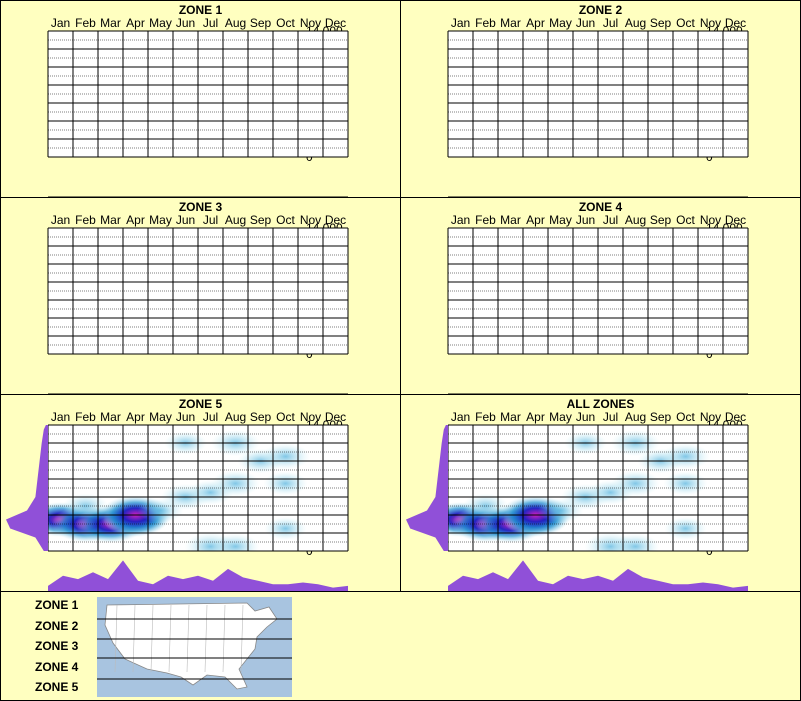 This screenshot has width=801, height=701. I want to click on panel-title: ZONE 2, so click(600, 10).